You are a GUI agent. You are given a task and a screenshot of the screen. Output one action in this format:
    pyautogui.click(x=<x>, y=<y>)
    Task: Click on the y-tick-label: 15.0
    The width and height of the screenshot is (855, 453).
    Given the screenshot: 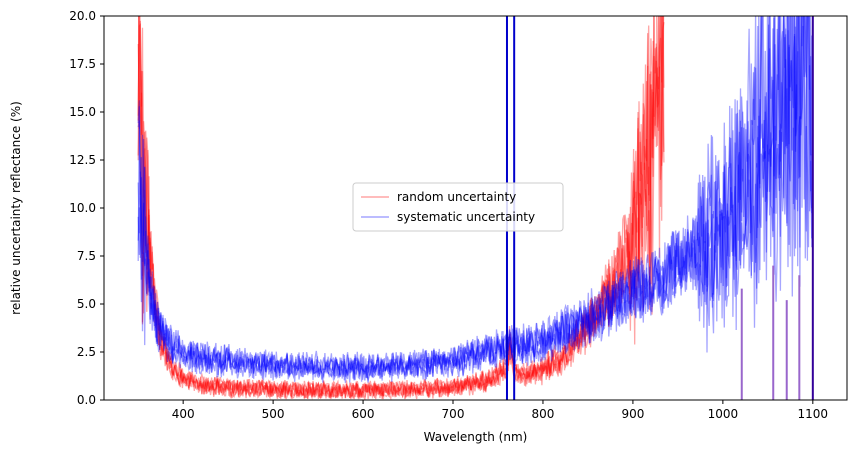 What is the action you would take?
    pyautogui.click(x=82, y=112)
    